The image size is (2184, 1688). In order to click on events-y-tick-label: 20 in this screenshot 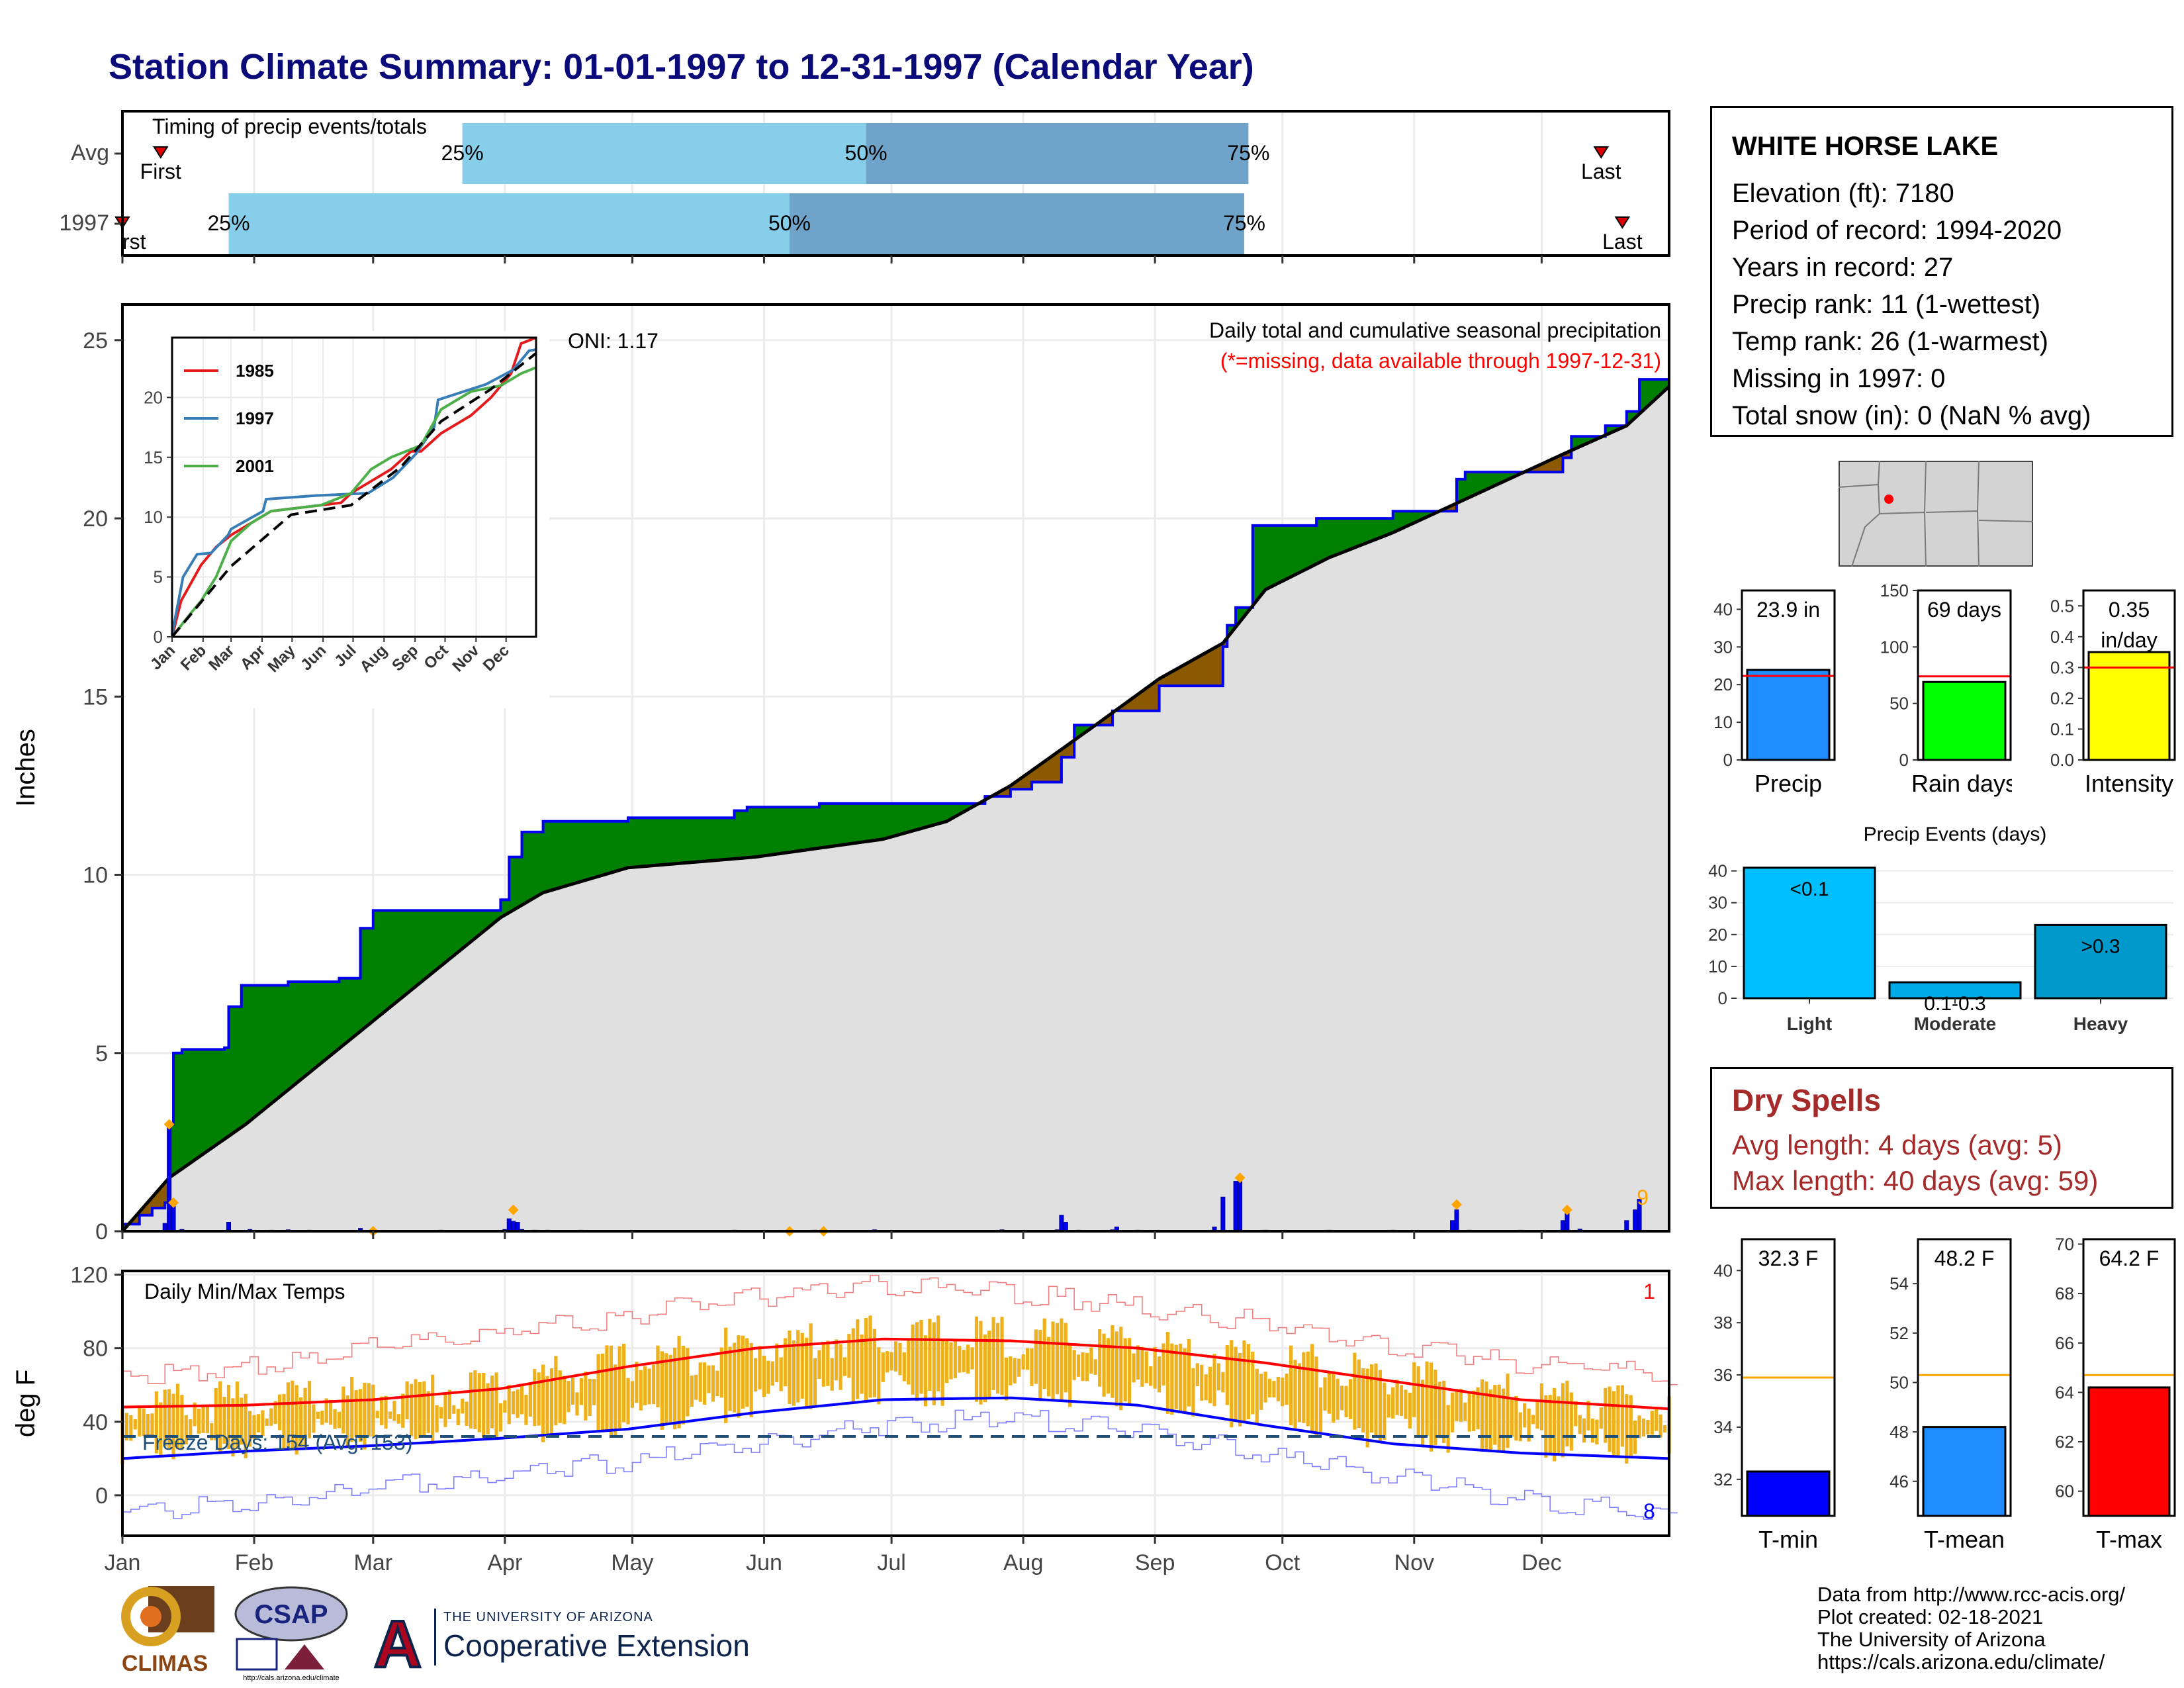, I will do `click(1718, 935)`.